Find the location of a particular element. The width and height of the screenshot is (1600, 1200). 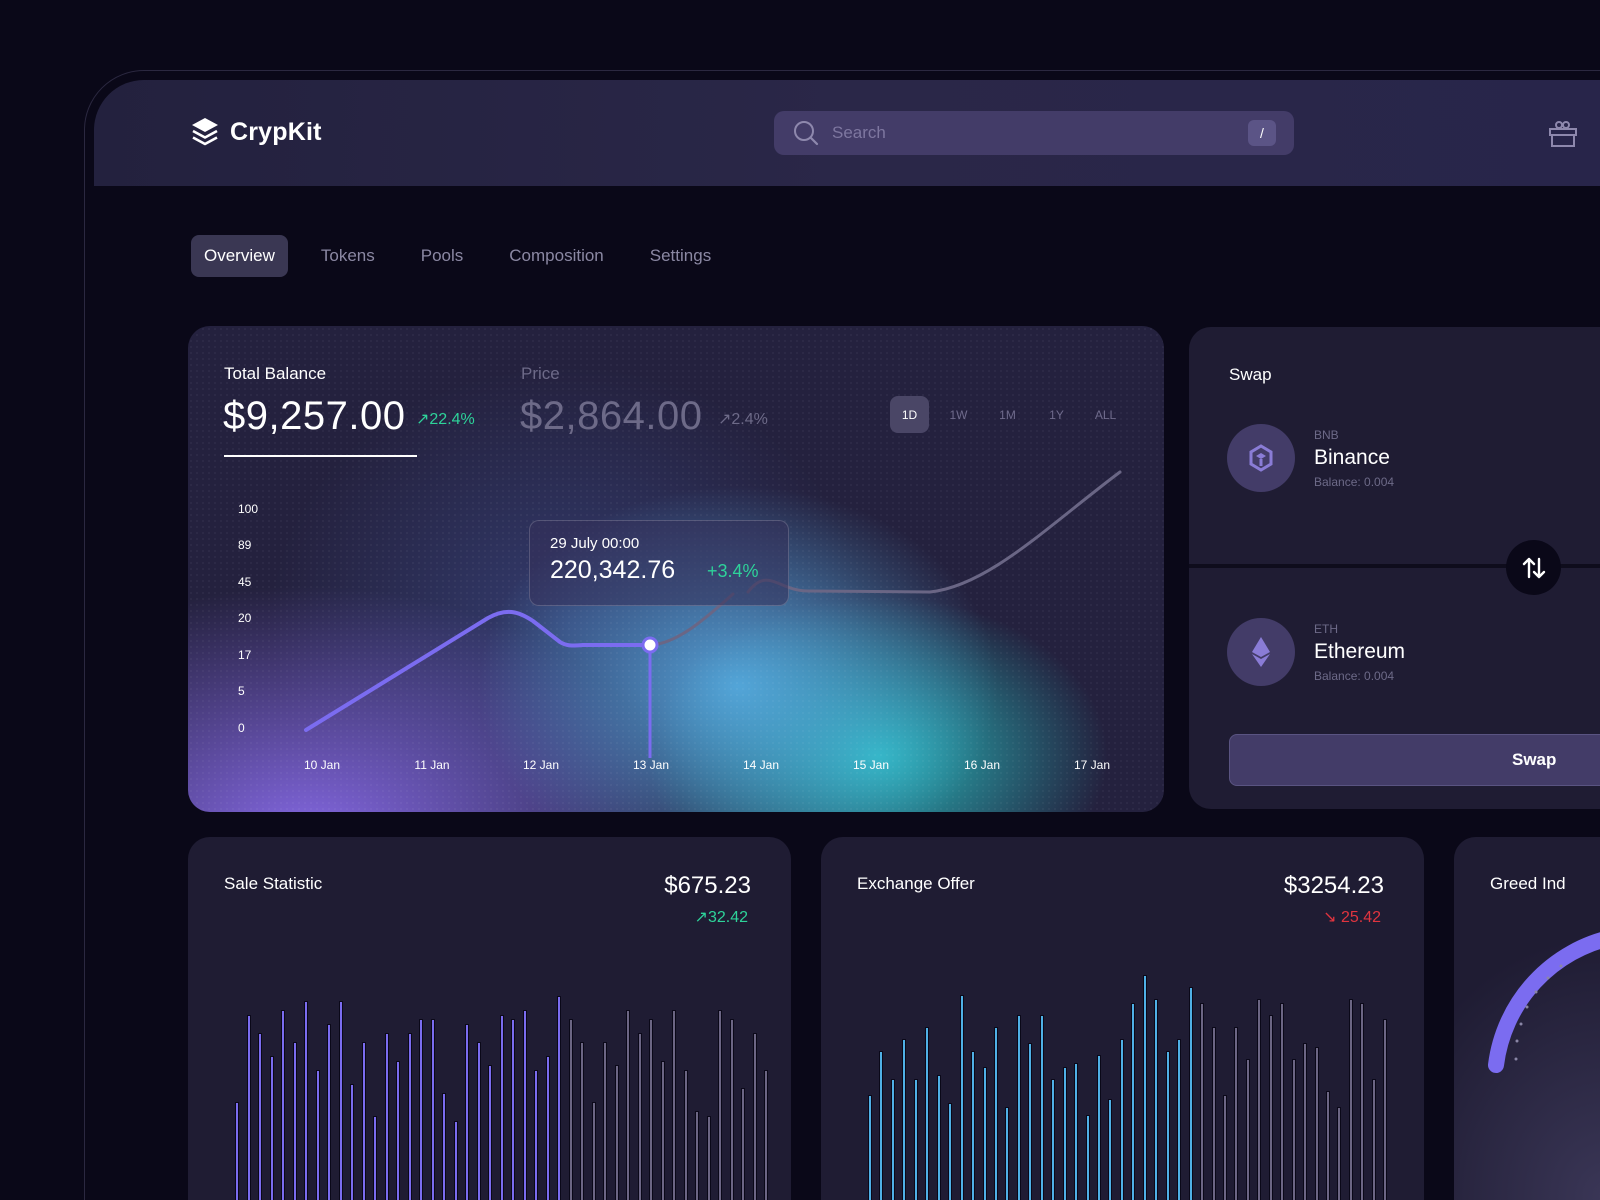

tab-tokens: Tokens is located at coordinates (347, 255).